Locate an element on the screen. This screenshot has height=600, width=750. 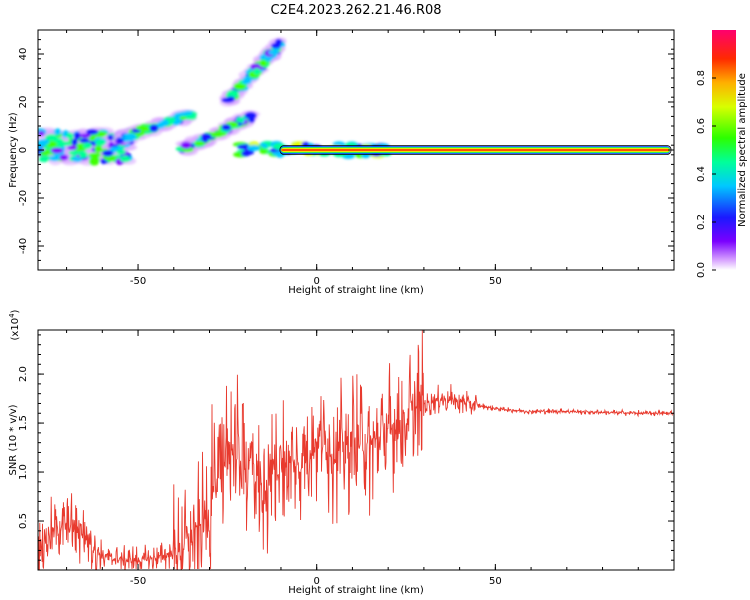
y-tick-label: 40 is located at coordinates (23, 54).